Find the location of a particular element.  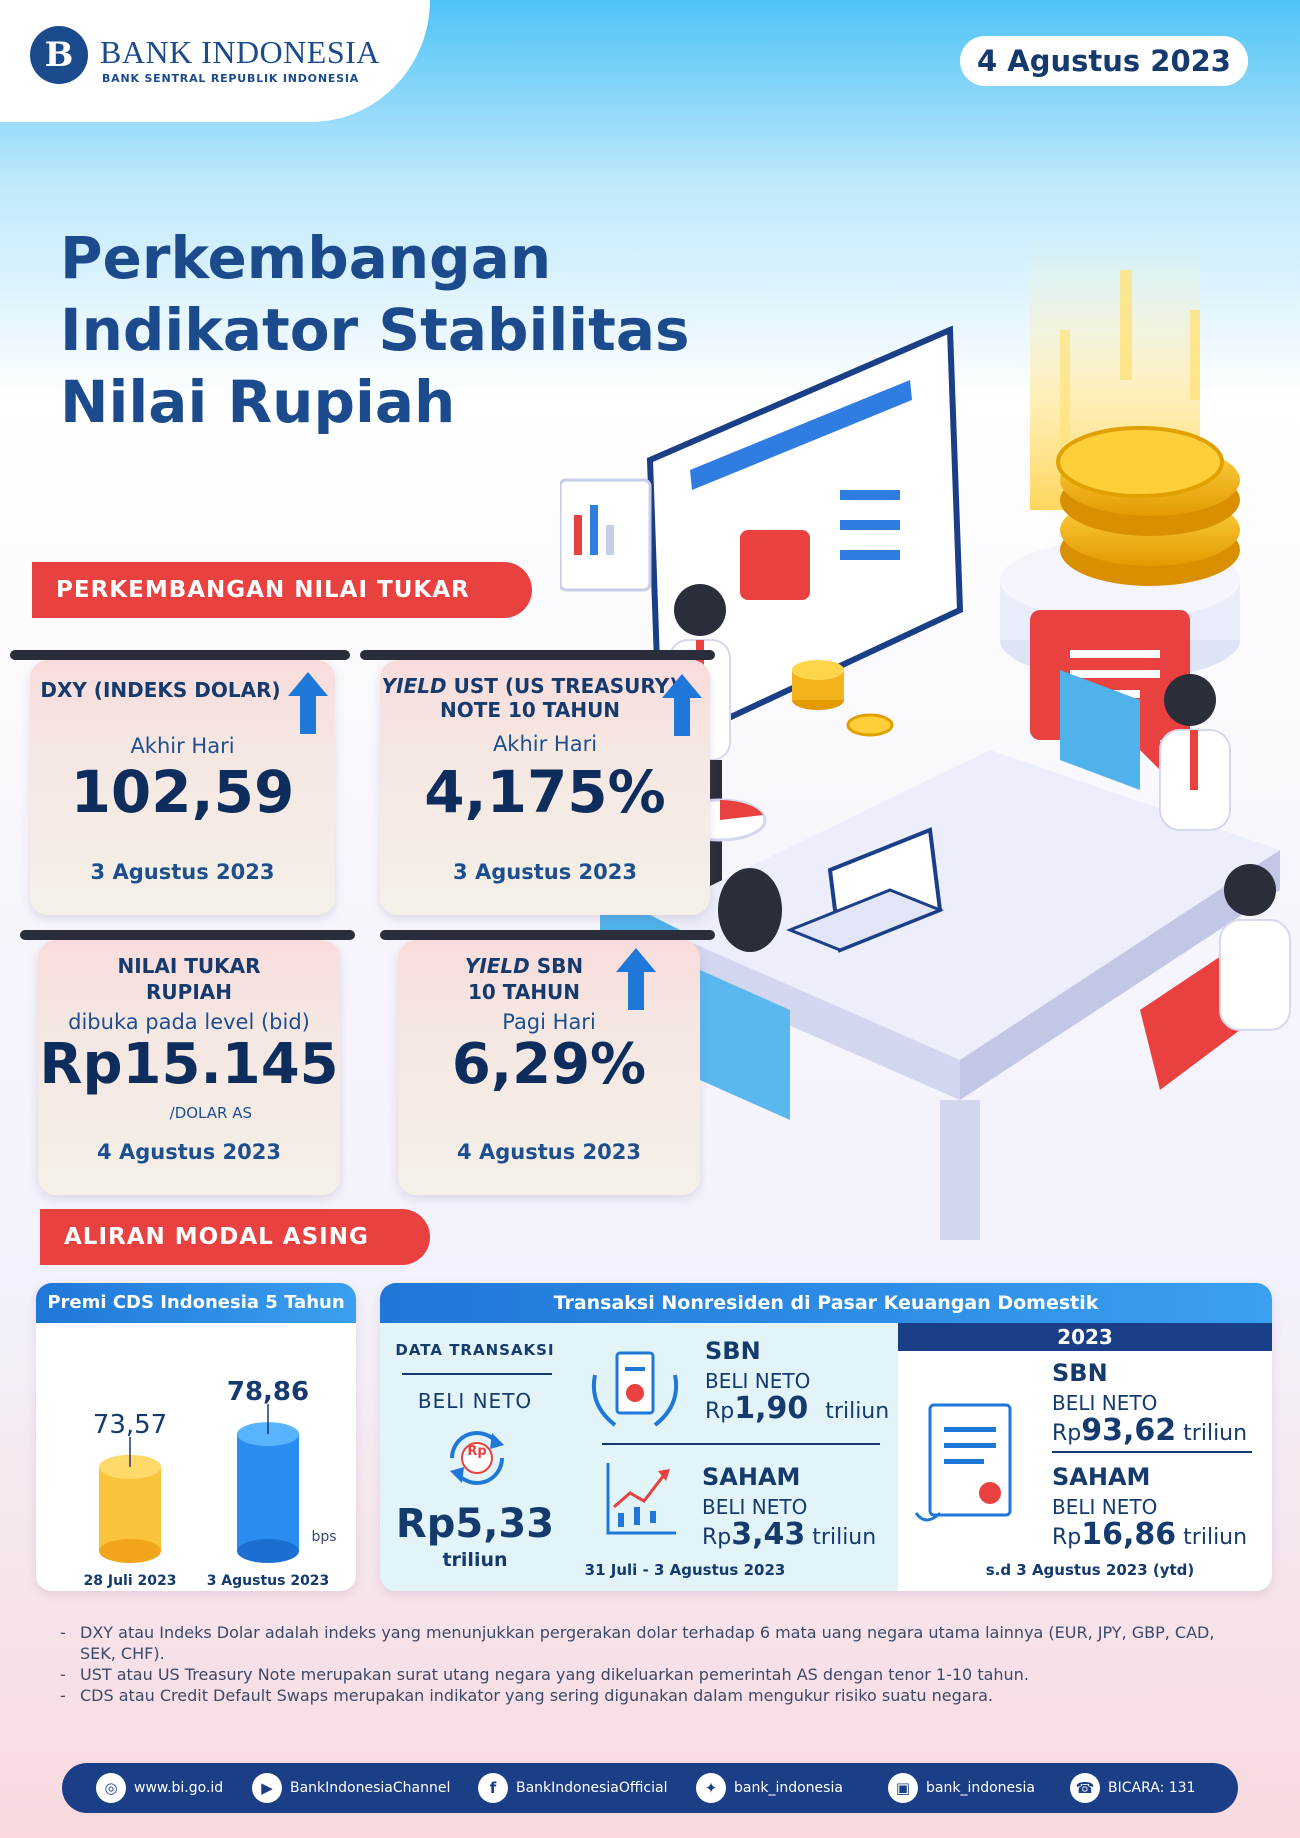

logo-name: BANK INDONESIA is located at coordinates (240, 52).